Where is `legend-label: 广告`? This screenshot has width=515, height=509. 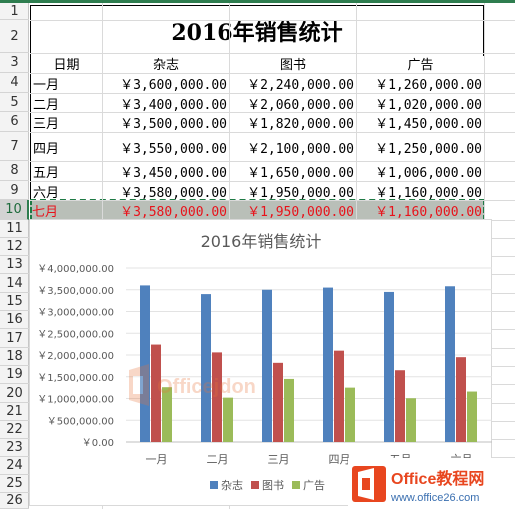
legend-label: 广告 is located at coordinates (314, 485).